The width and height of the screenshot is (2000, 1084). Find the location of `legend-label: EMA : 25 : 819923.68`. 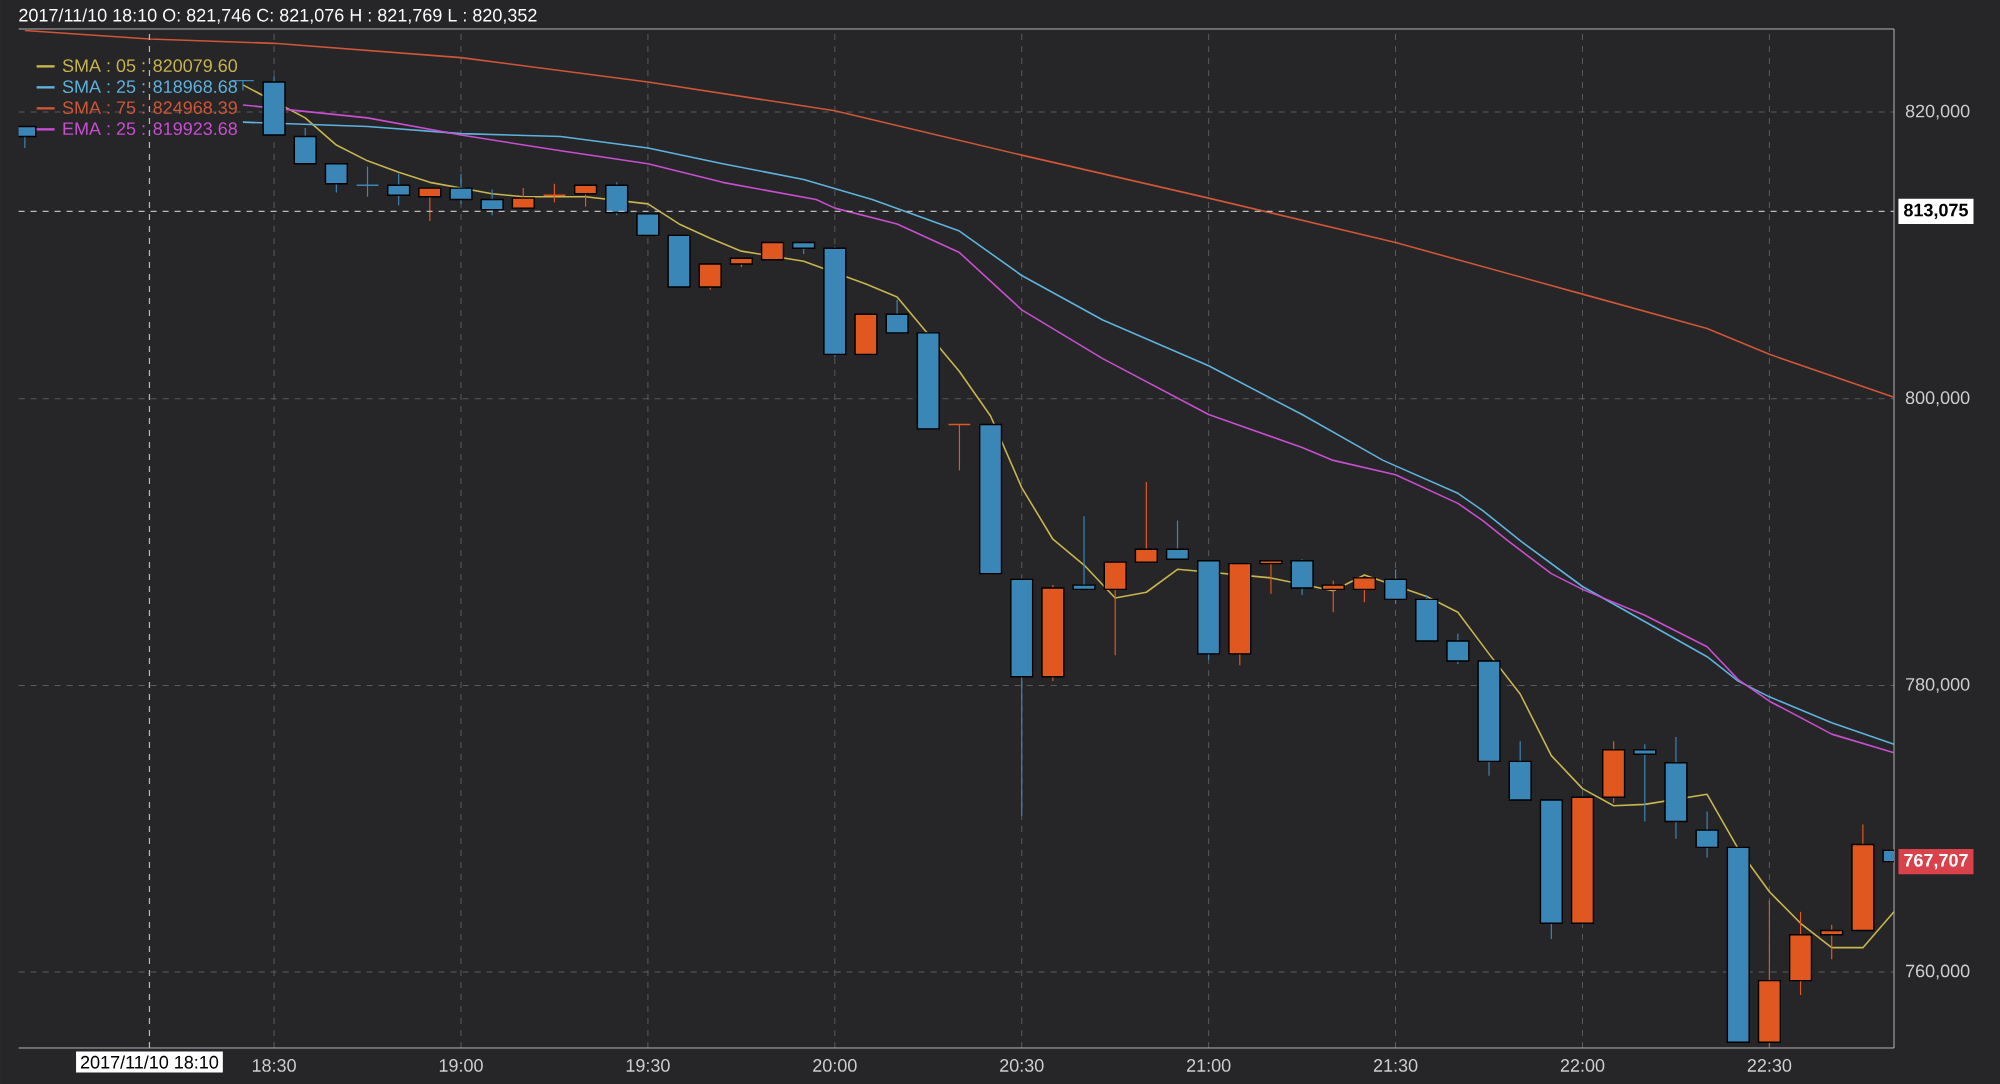

legend-label: EMA : 25 : 819923.68 is located at coordinates (150, 129).